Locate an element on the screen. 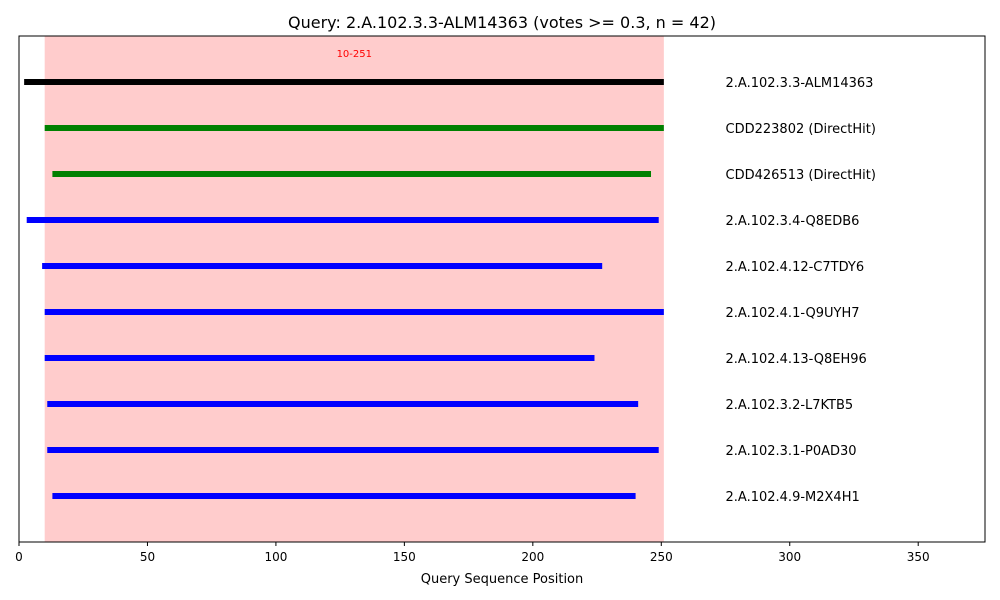  hit-label: 2.A.102.4.13-Q8EH96 is located at coordinates (796, 359).